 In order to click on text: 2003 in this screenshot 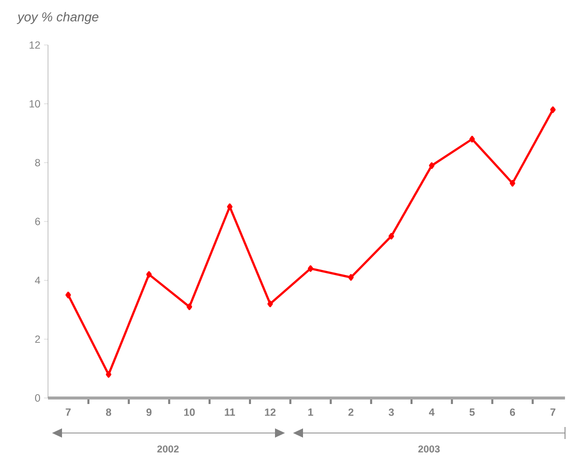, I will do `click(429, 449)`.